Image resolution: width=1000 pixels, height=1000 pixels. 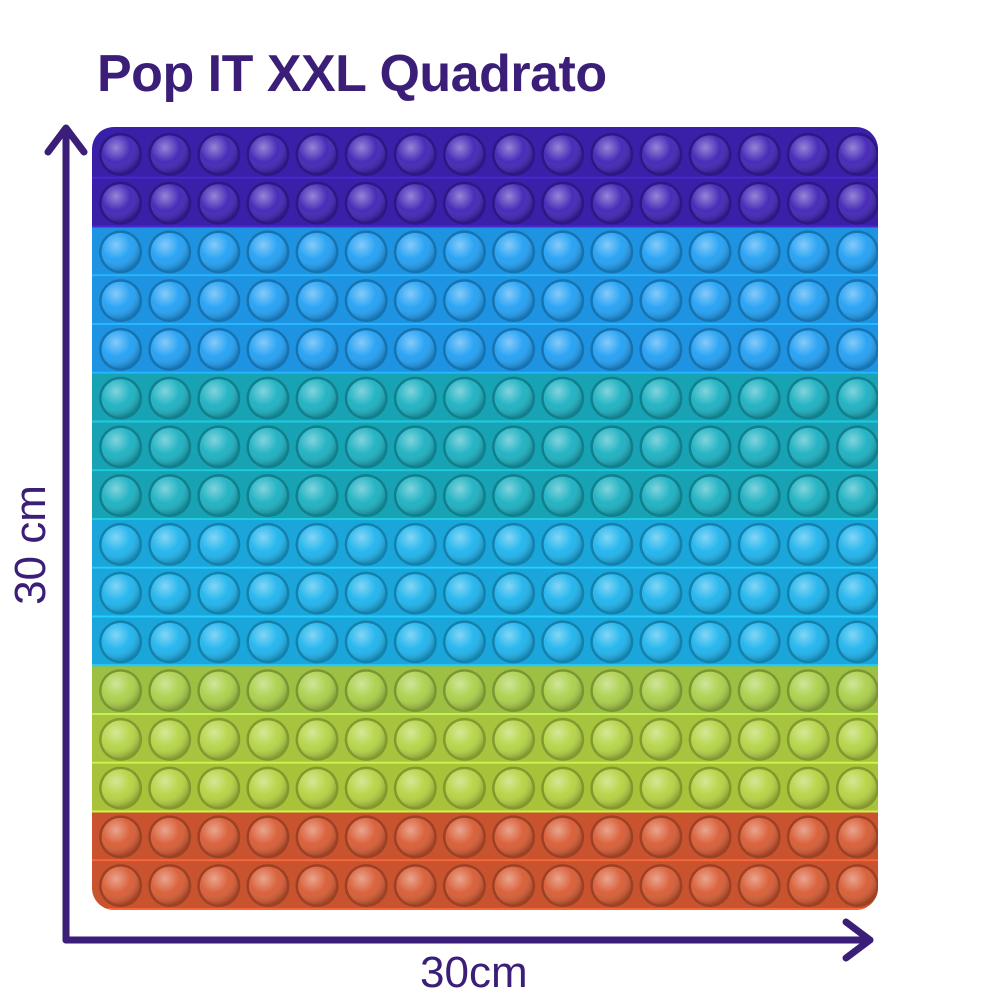 I want to click on vertical-arrow-icon, so click(x=66, y=140).